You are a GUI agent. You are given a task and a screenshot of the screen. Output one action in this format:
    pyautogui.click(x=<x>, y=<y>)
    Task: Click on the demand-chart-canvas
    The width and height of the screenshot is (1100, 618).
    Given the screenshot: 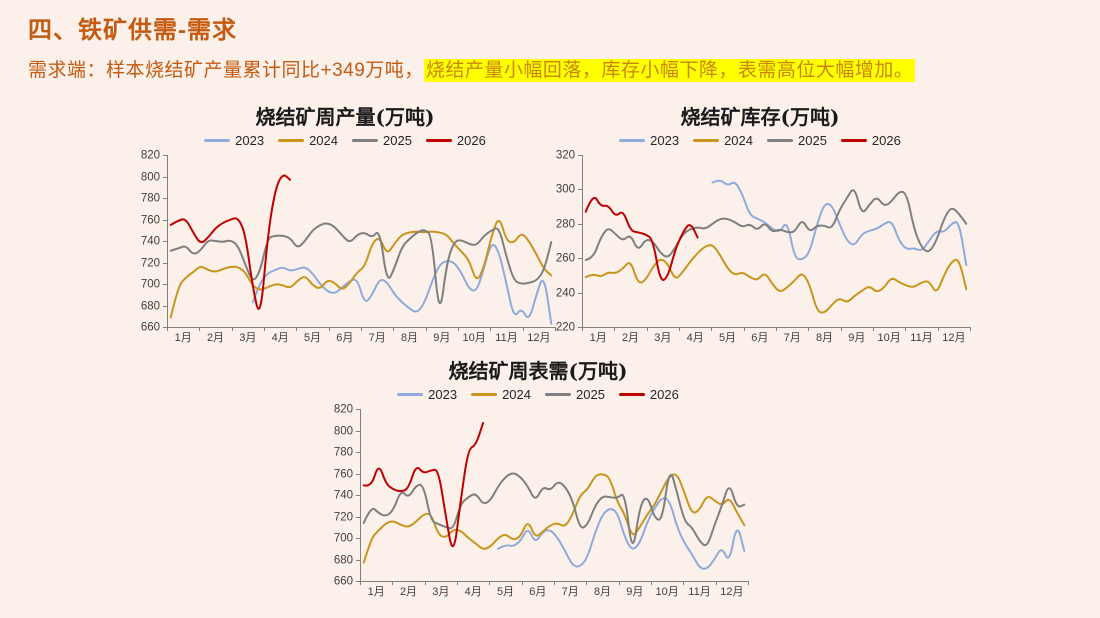 What is the action you would take?
    pyautogui.click(x=538, y=504)
    